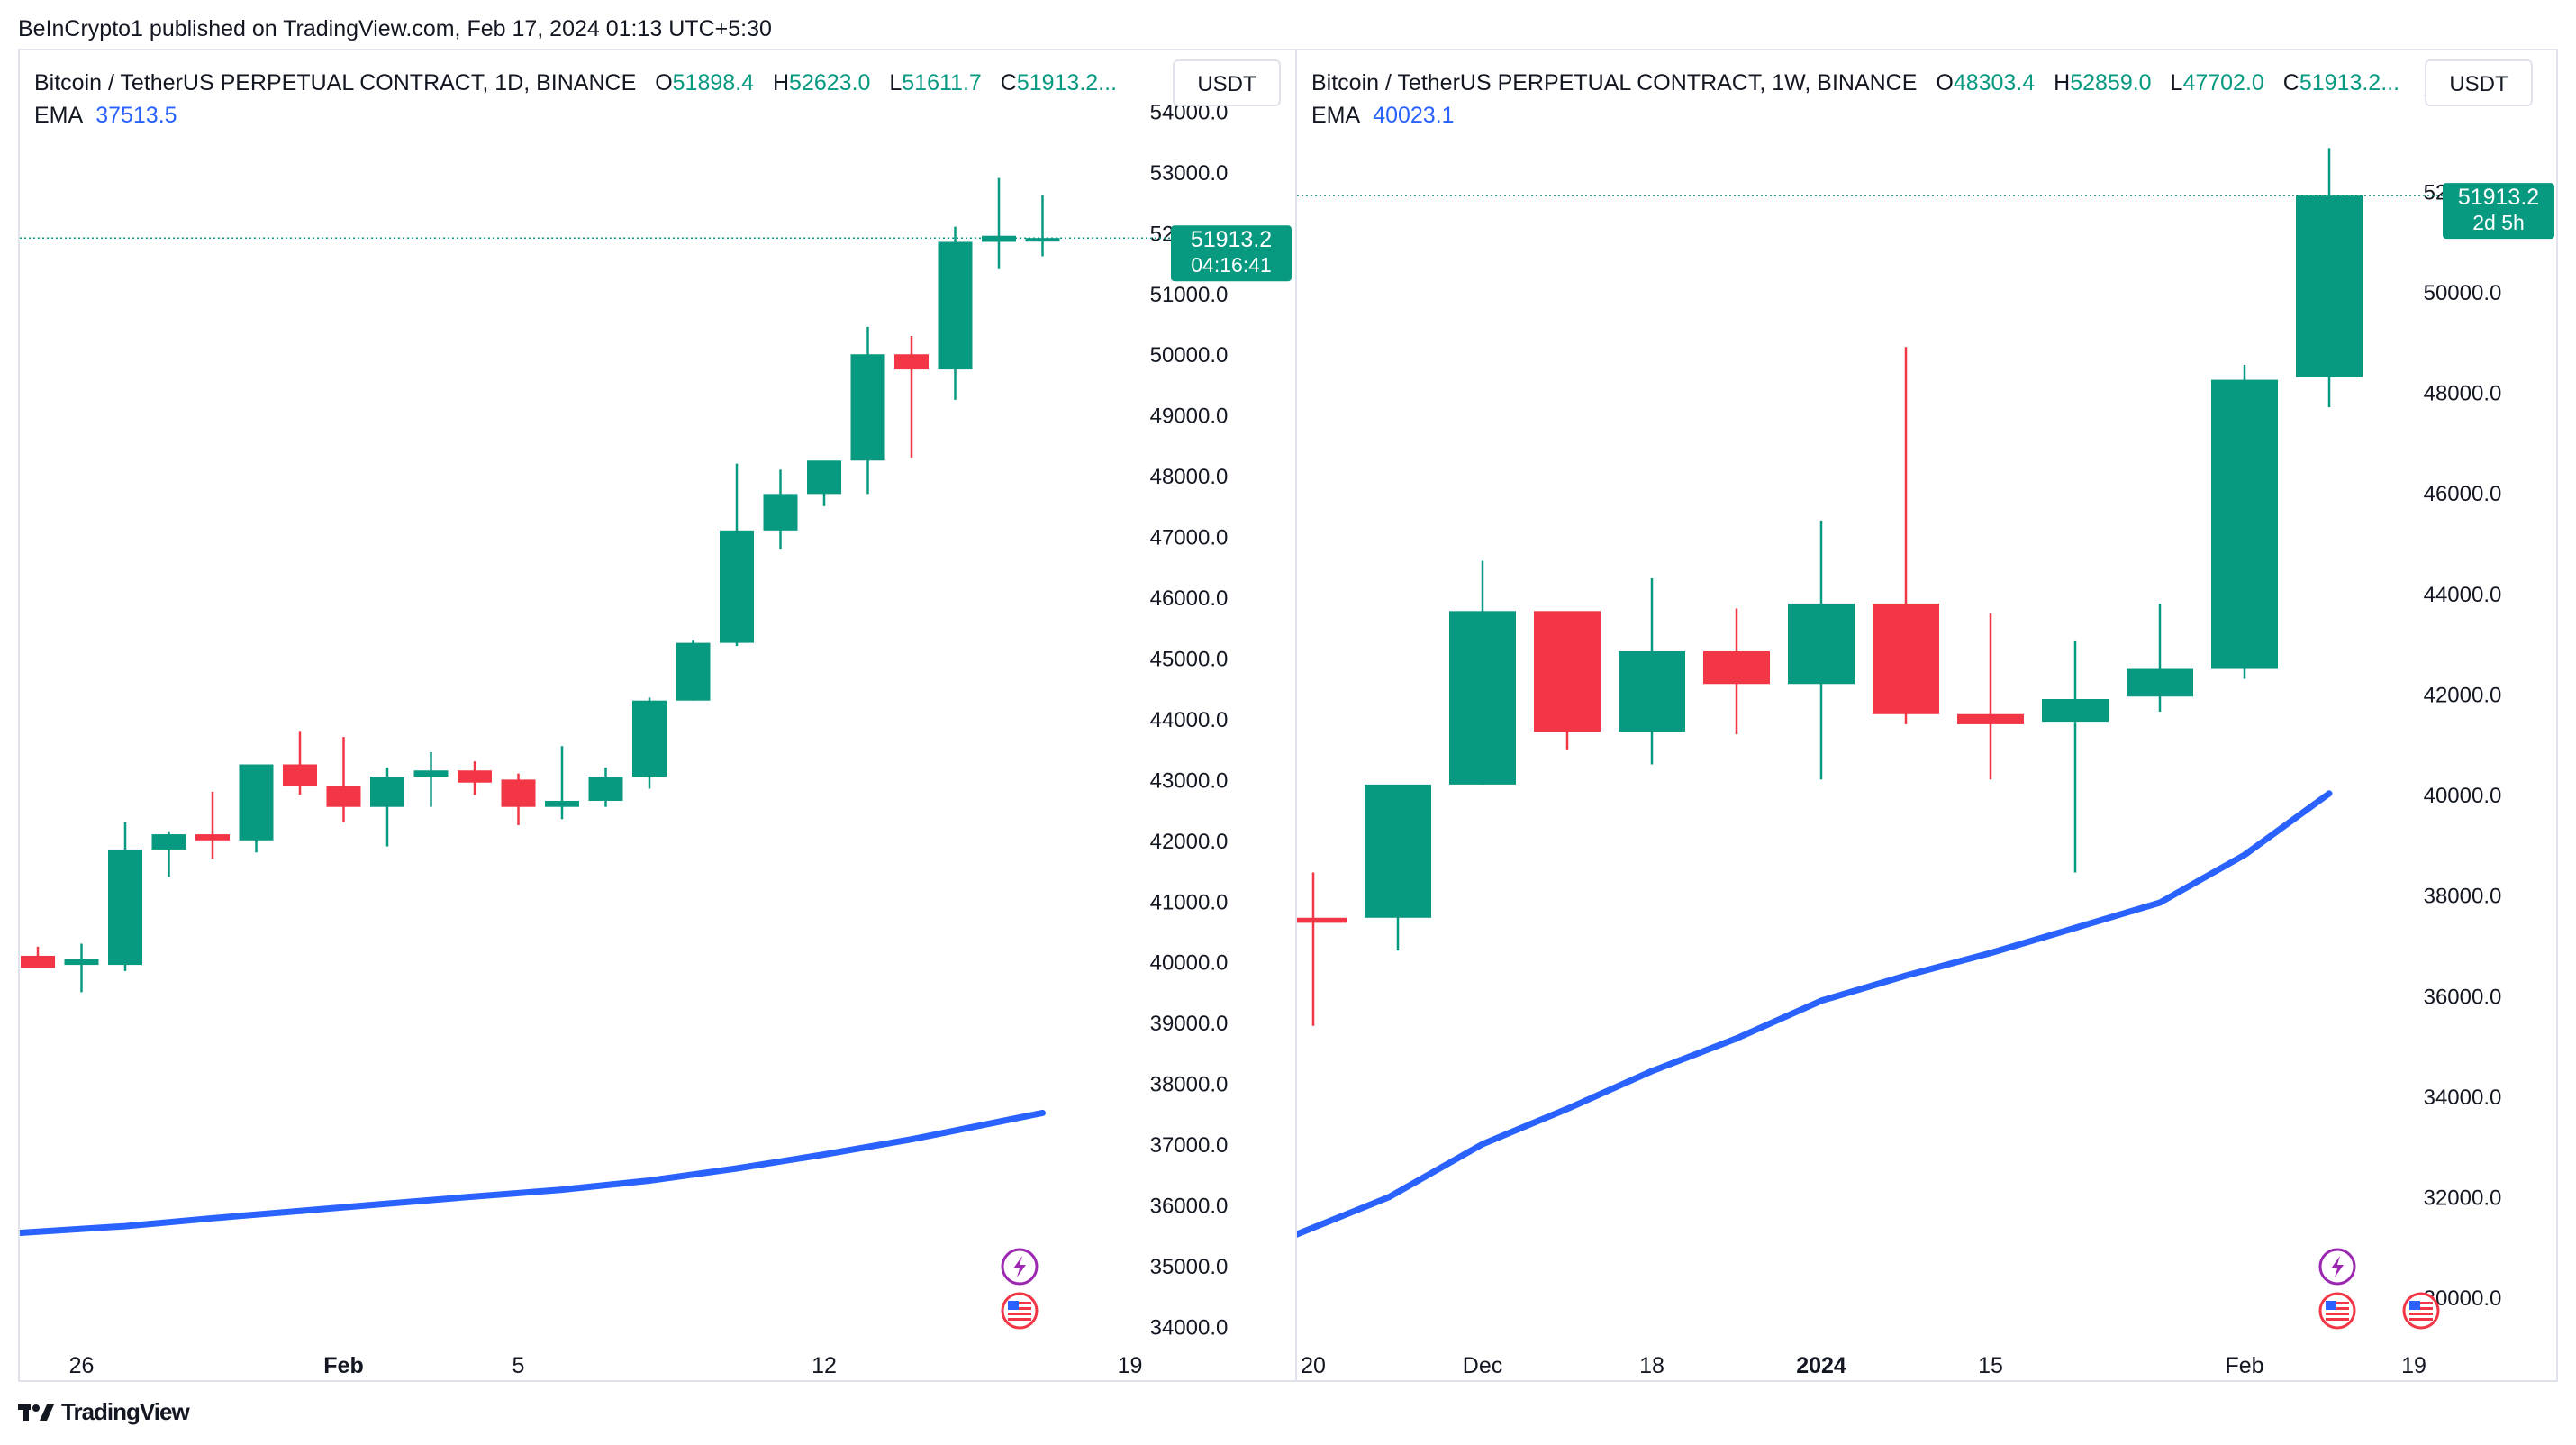  I want to click on footer: TradingView, so click(104, 1412).